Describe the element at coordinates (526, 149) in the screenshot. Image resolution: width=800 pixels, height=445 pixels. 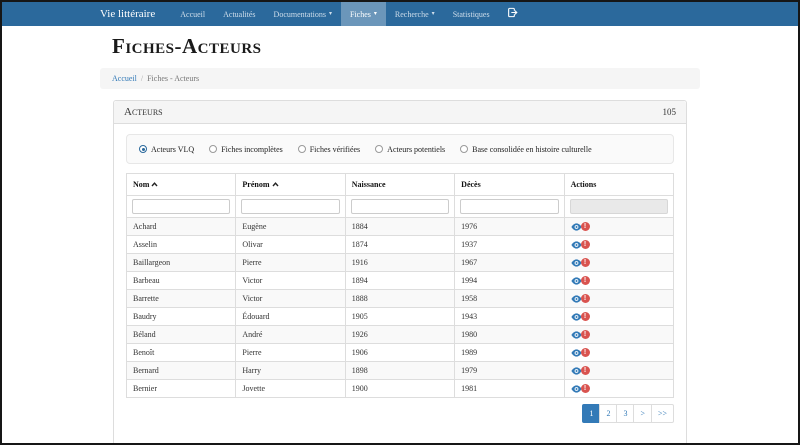
I see `radio-option-base-consolidee-en-histoire-culturelle: Base consolidée en histoire culturelle` at that location.